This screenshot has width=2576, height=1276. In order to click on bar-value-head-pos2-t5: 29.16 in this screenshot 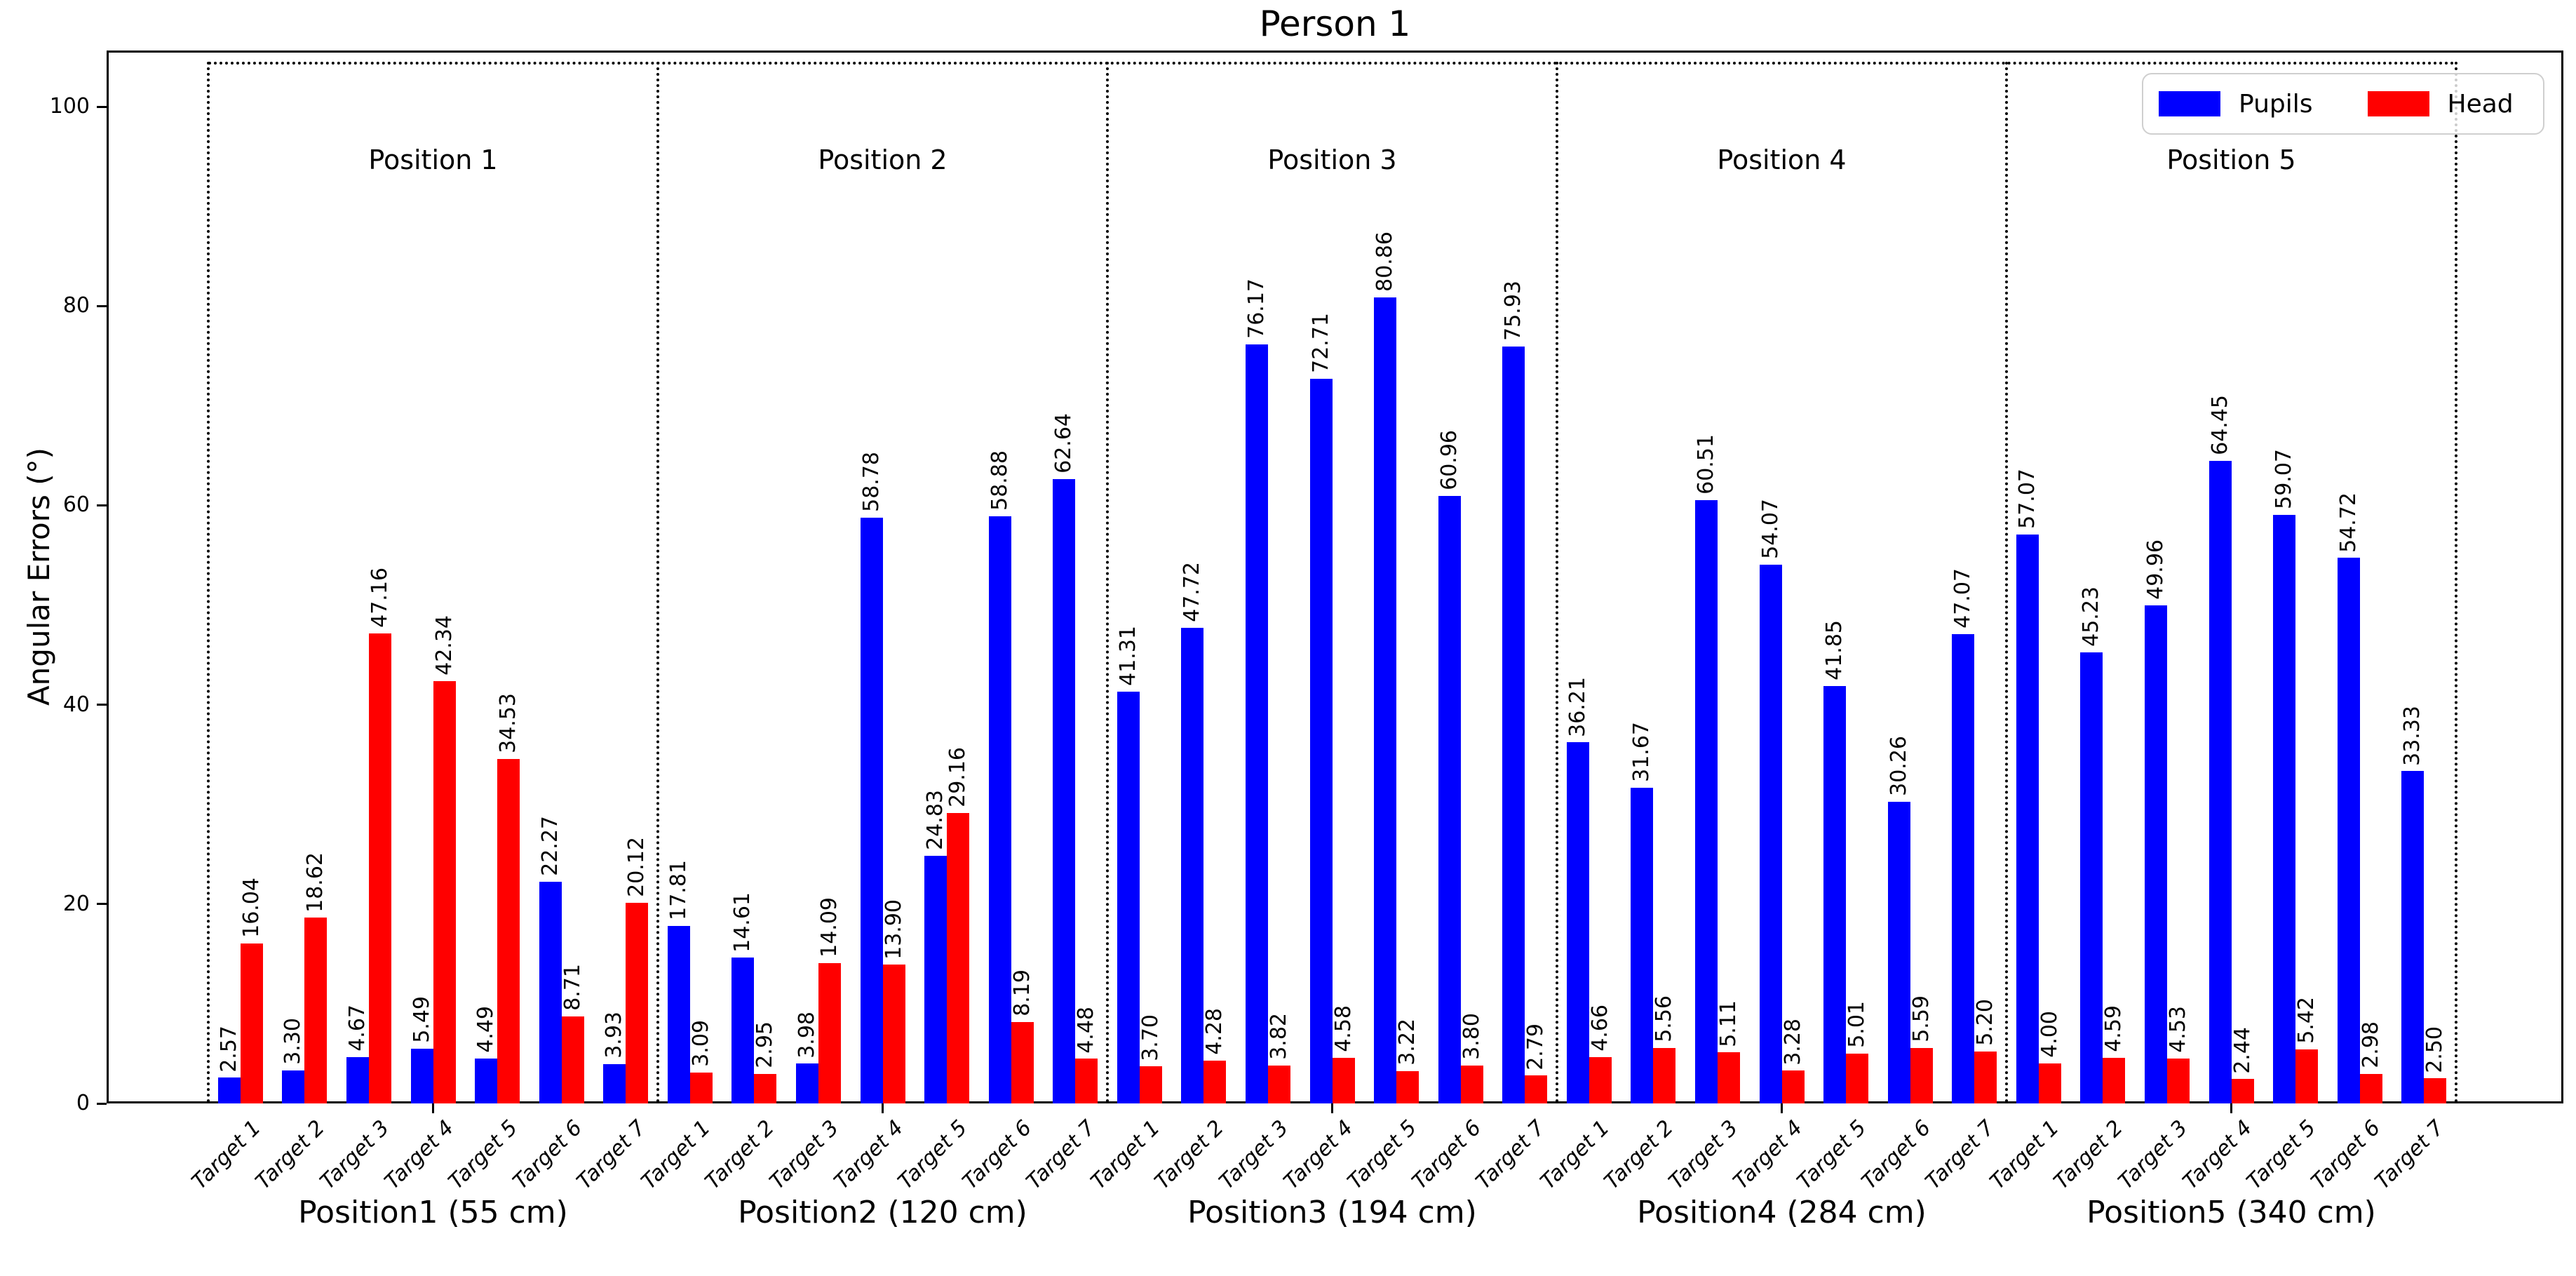, I will do `click(958, 776)`.